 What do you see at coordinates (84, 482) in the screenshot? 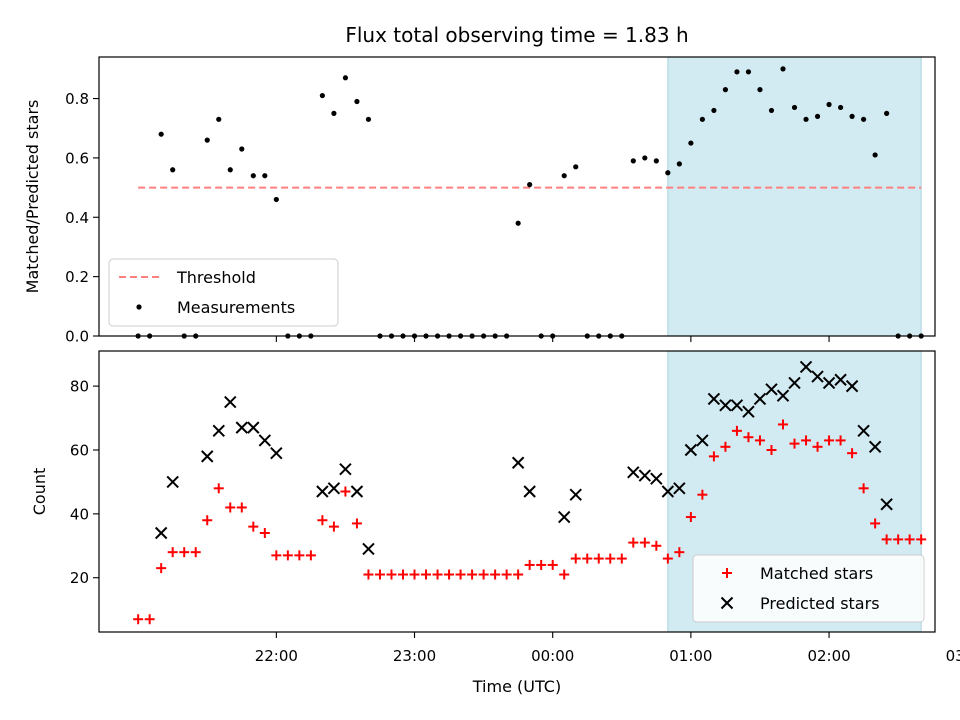
I see `bottom-y-axis-ticks: 20 40 60 80` at bounding box center [84, 482].